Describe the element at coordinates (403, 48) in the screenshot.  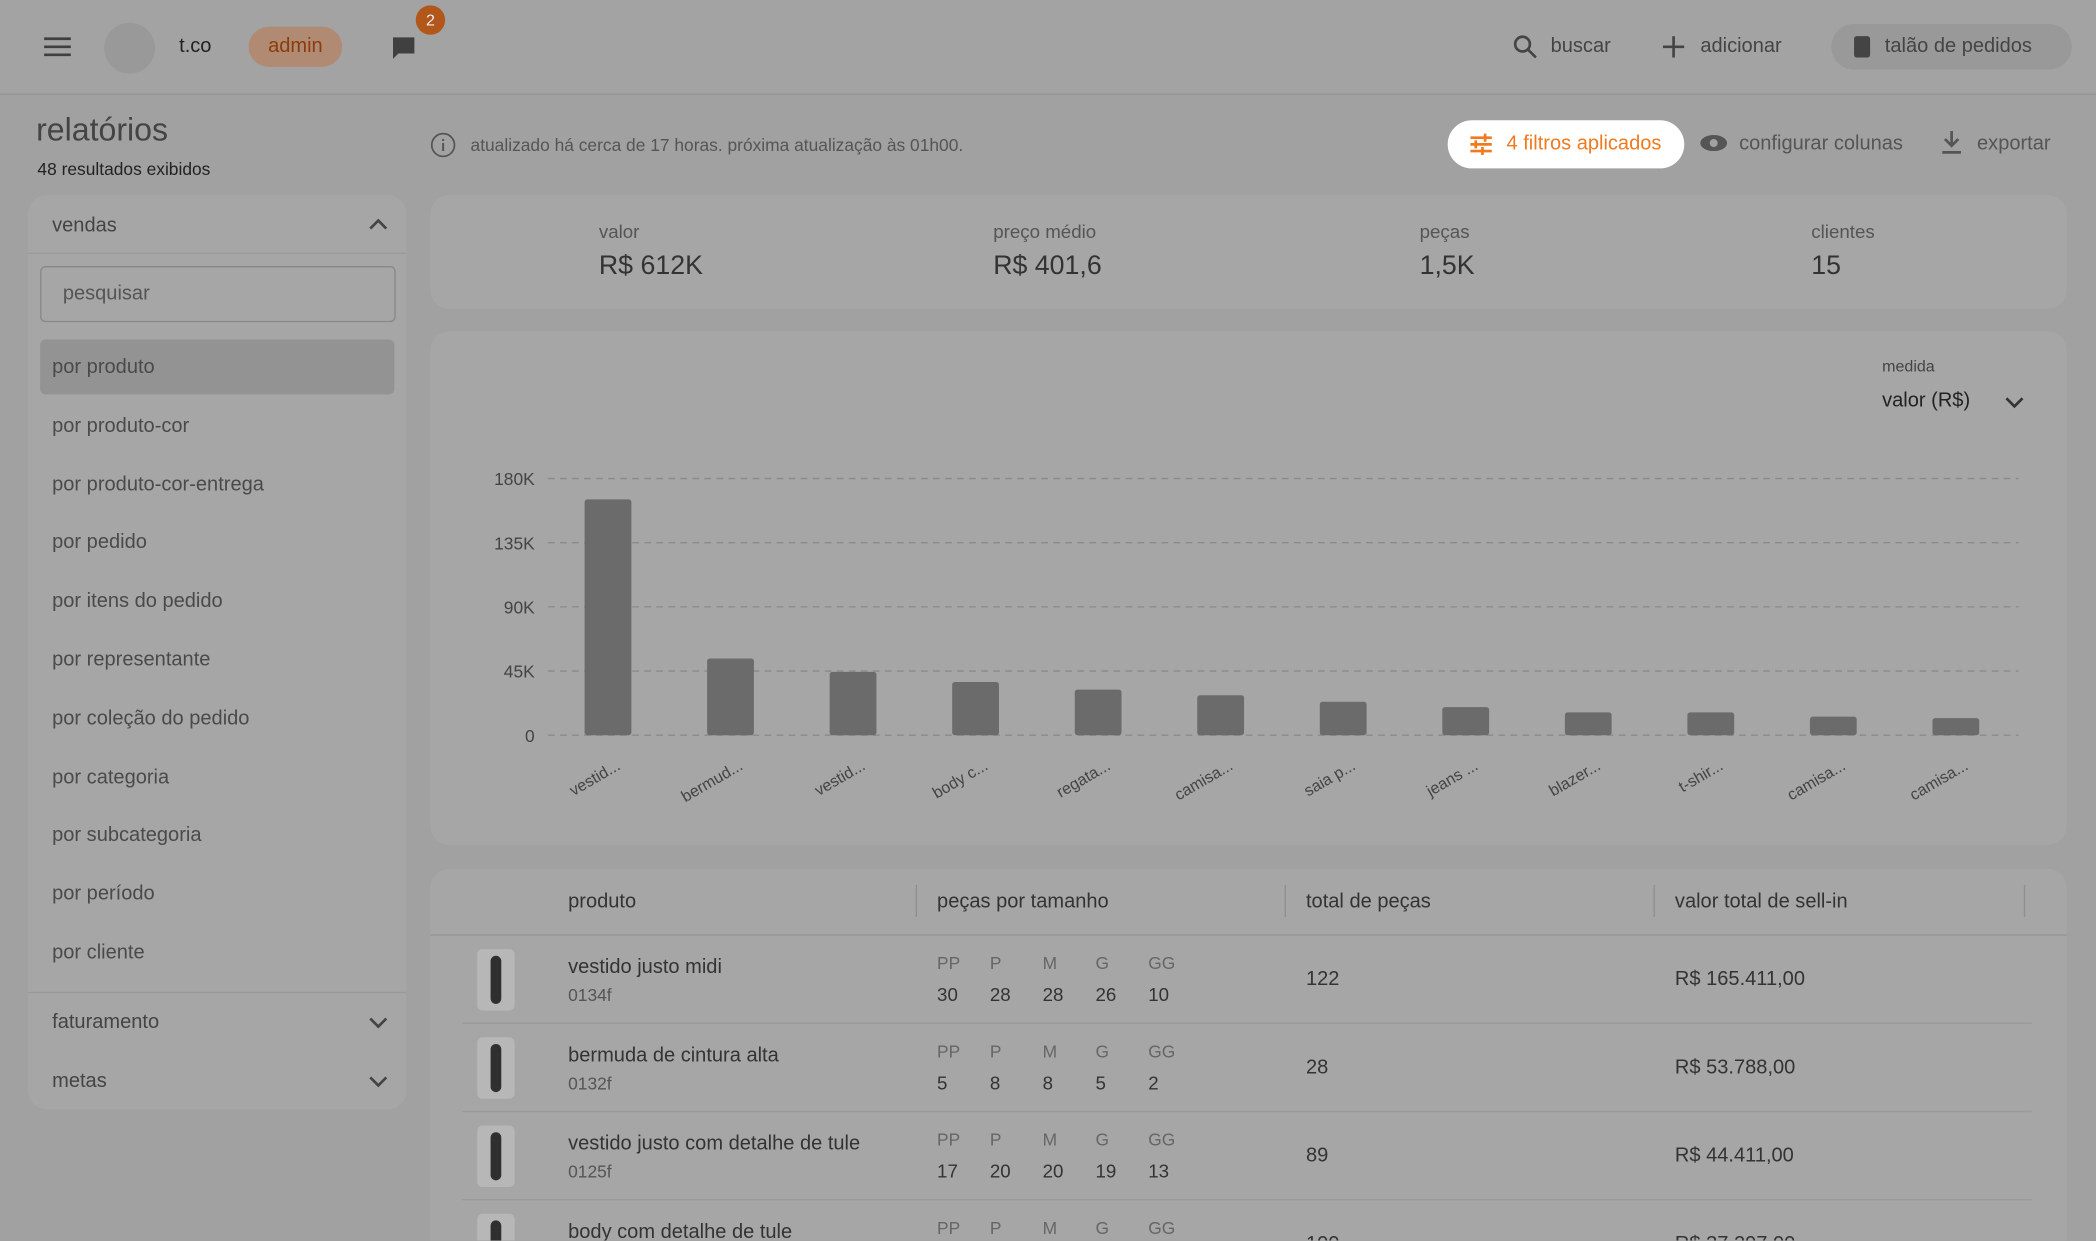
I see `chat-icon` at that location.